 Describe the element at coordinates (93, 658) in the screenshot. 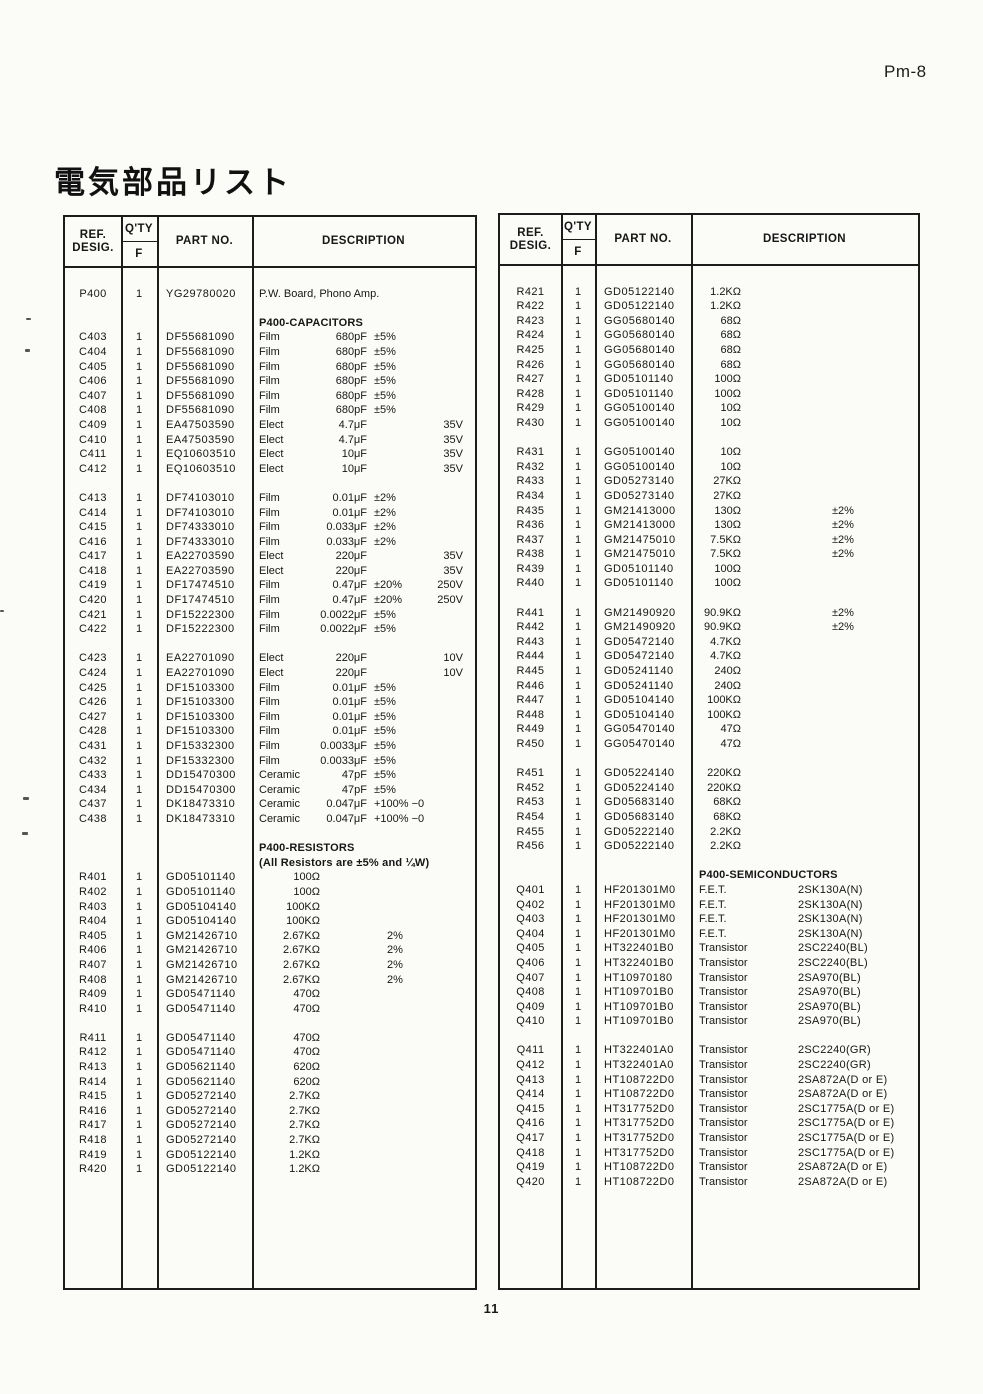

I see `ref-desig-cell: C423` at that location.